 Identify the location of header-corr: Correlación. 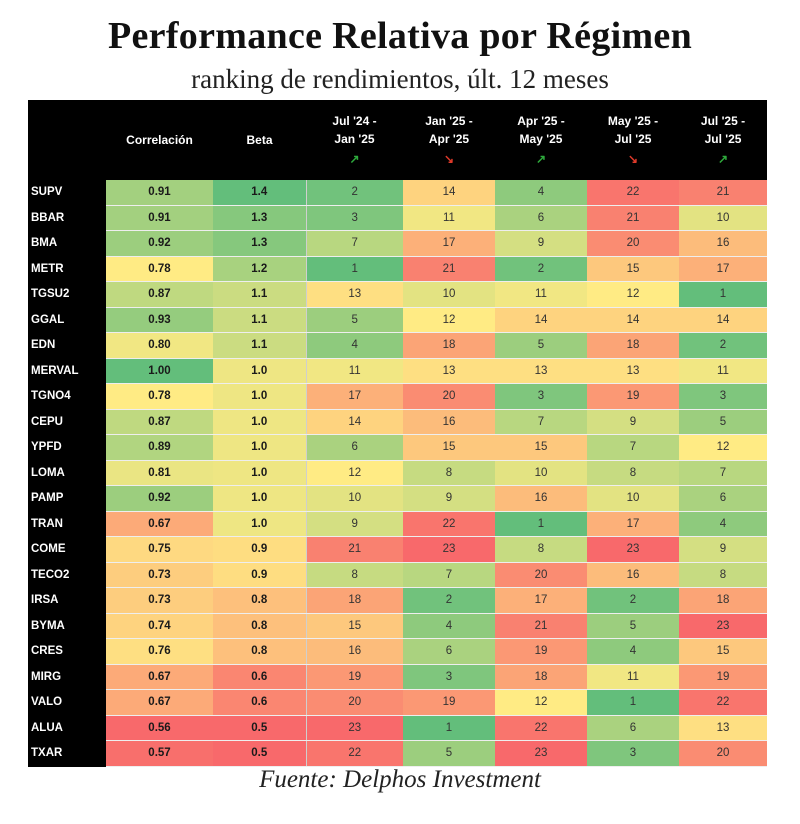
(159, 140).